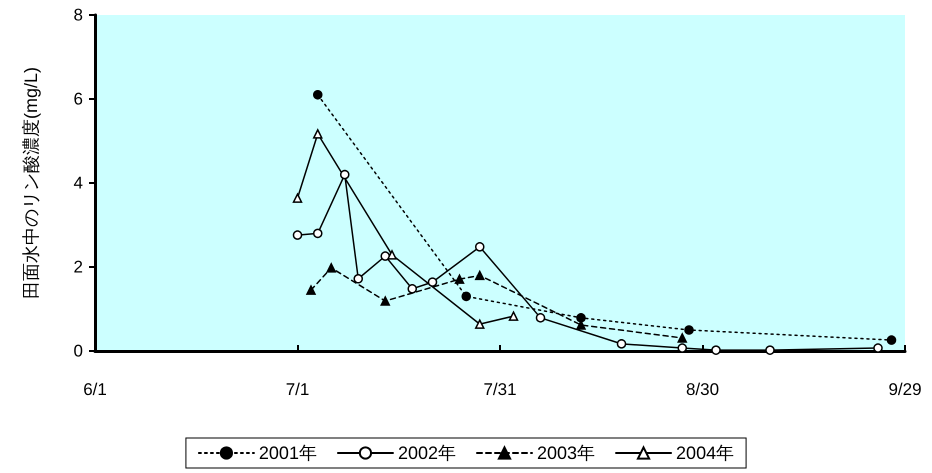  What do you see at coordinates (905, 389) in the screenshot?
I see `x-tick-label: 9/29` at bounding box center [905, 389].